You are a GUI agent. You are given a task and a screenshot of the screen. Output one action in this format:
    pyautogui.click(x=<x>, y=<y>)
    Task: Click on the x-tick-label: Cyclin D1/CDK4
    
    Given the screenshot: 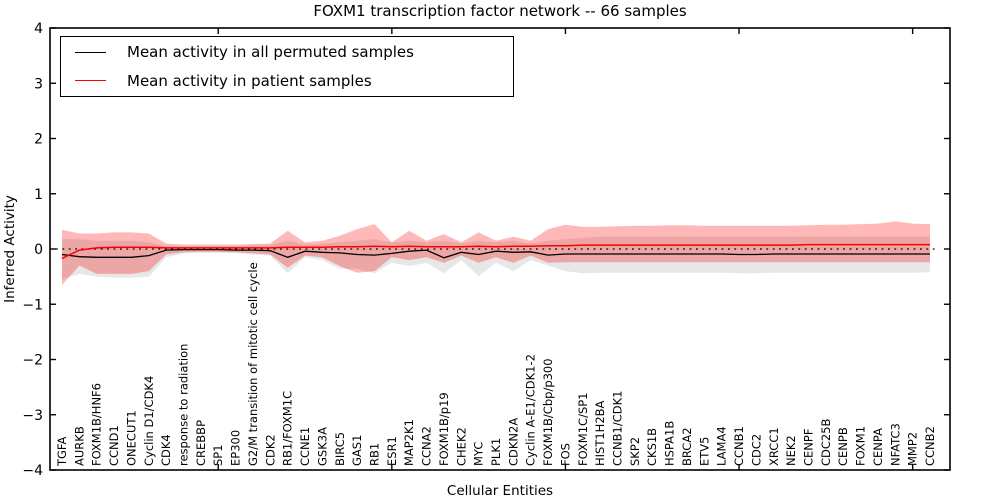 What is the action you would take?
    pyautogui.click(x=149, y=421)
    